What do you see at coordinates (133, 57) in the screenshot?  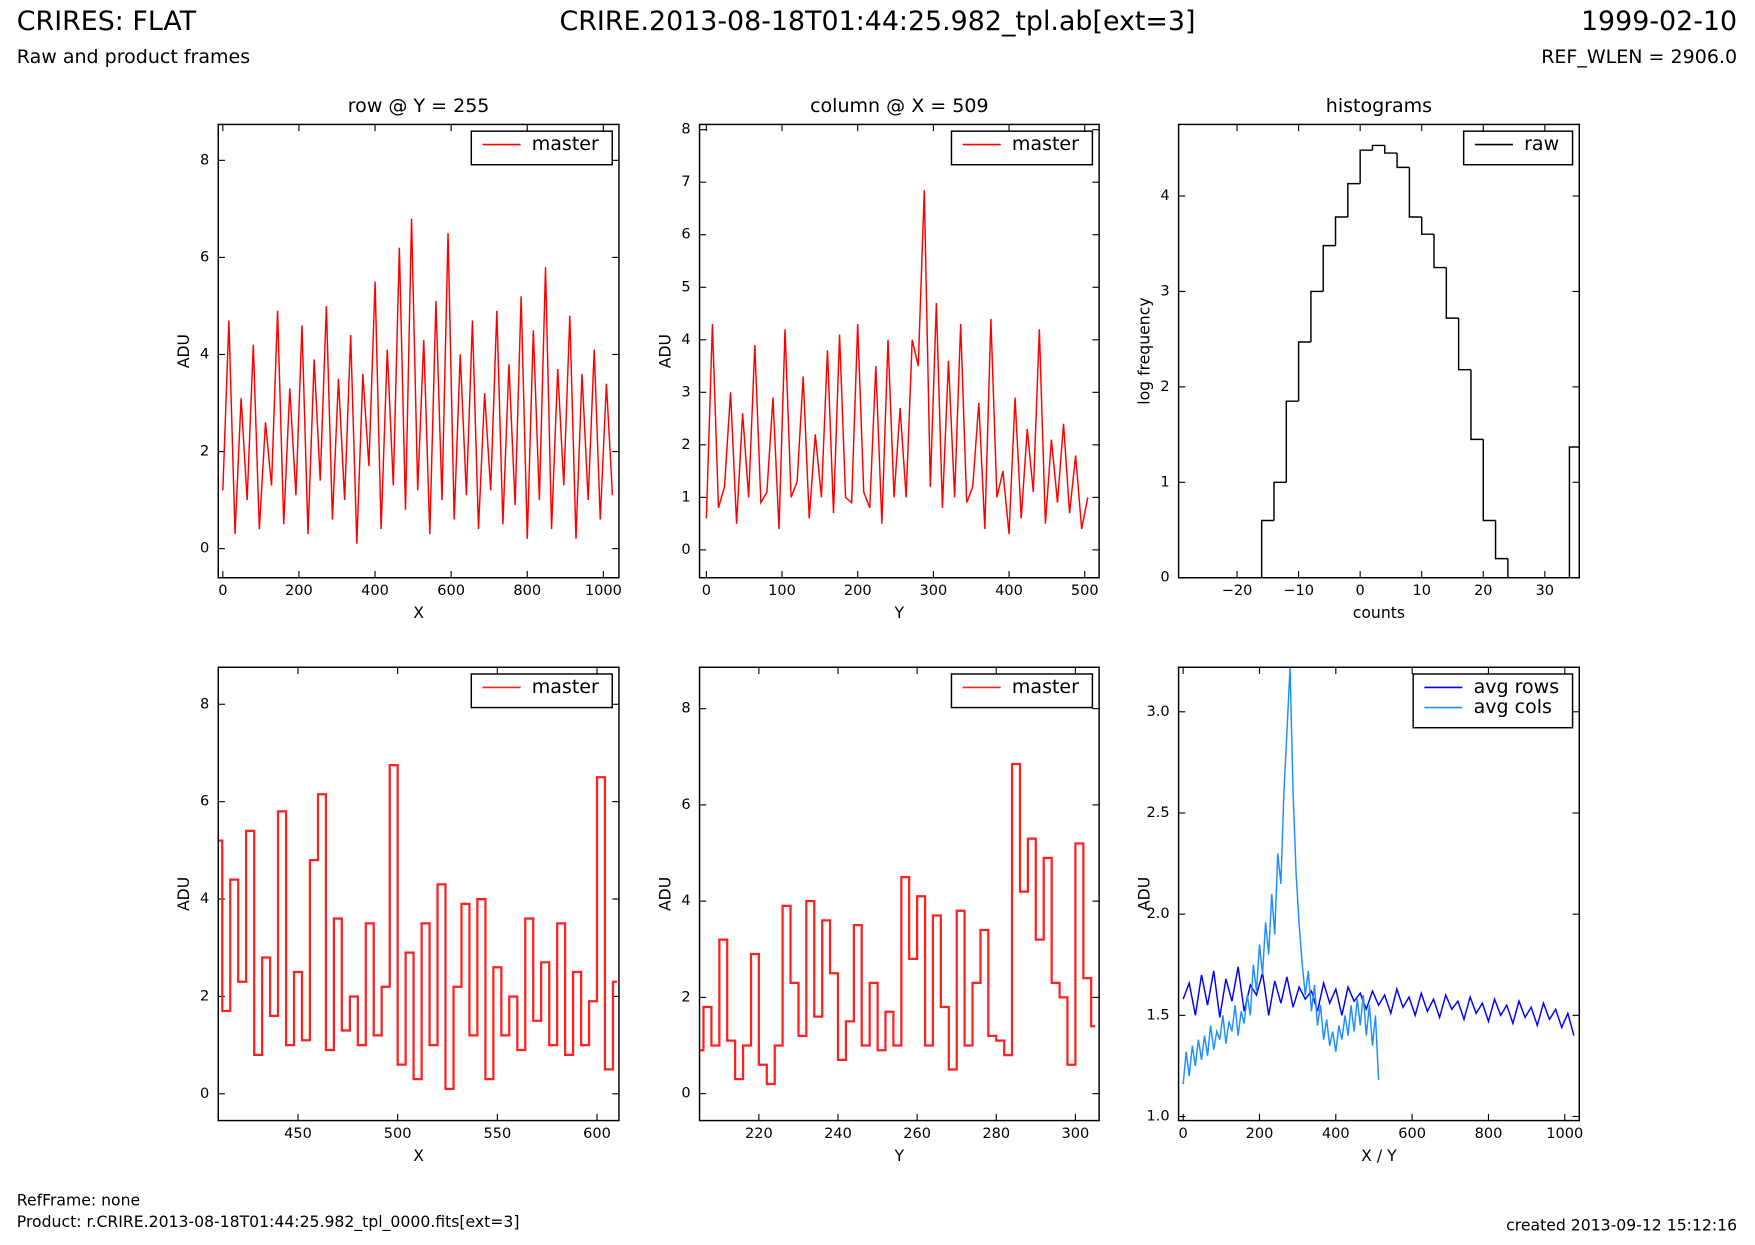 I see `header-subtitle: Raw and product frames` at bounding box center [133, 57].